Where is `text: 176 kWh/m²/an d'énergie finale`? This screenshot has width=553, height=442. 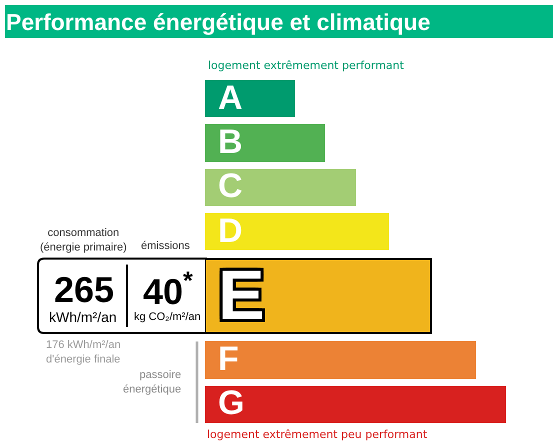
text: 176 kWh/m²/an d'énergie finale is located at coordinates (83, 352).